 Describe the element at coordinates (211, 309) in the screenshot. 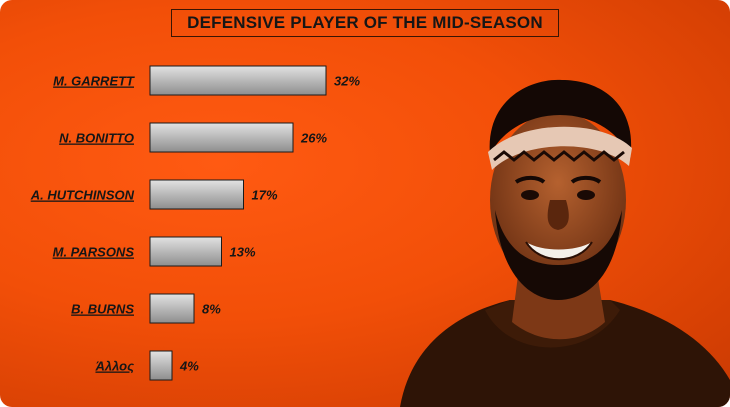

I see `value-label: 8%` at that location.